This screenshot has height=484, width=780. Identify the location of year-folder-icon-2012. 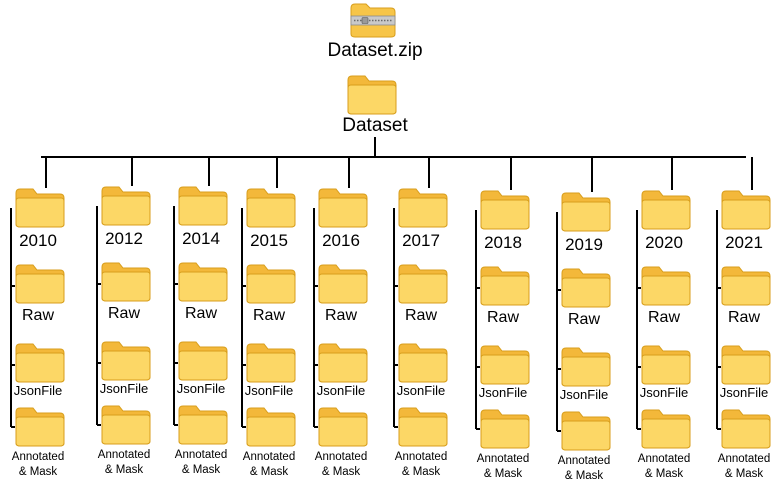
(126, 206).